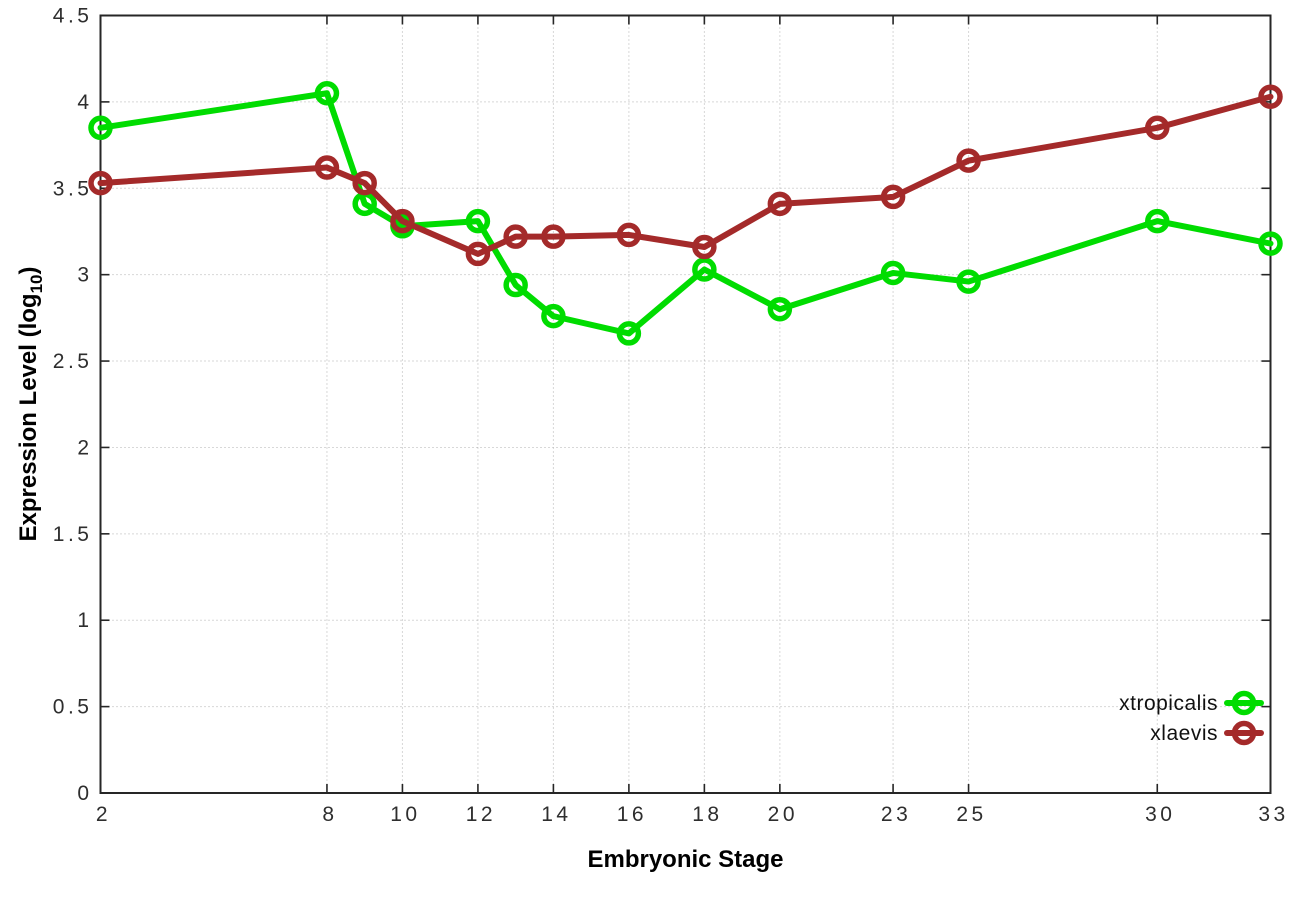 This screenshot has height=907, width=1296. Describe the element at coordinates (1168, 703) in the screenshot. I see `legend-label-xtropicalis: xtropicalis` at that location.